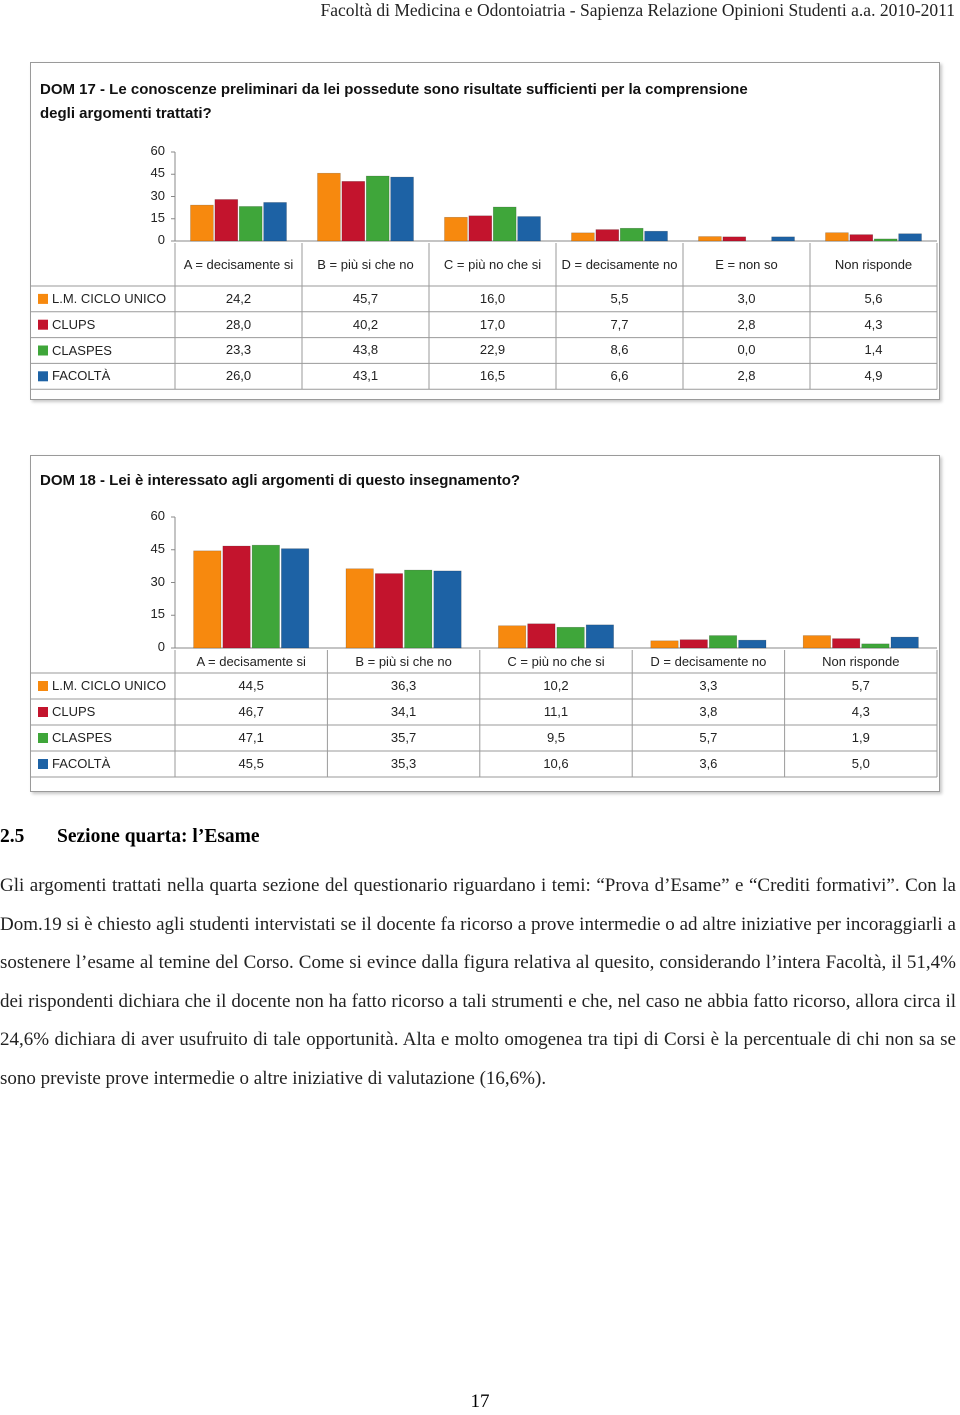 This screenshot has height=1415, width=960. Describe the element at coordinates (157, 614) in the screenshot. I see `y-tick-label: 15` at that location.